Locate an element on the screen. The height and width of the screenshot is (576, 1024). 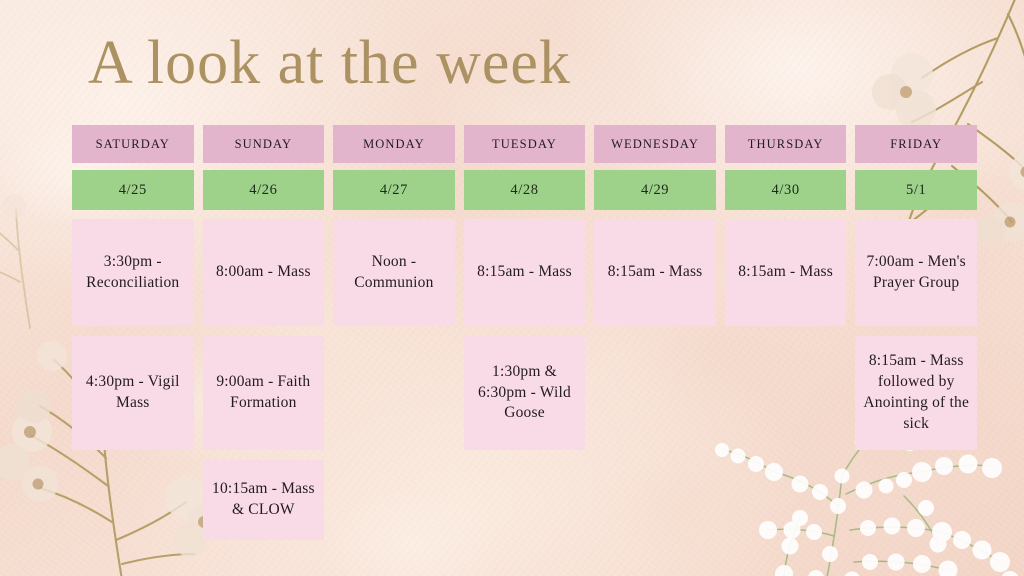
event-item: 4:30pm - Vigil Mass is located at coordinates (133, 393).